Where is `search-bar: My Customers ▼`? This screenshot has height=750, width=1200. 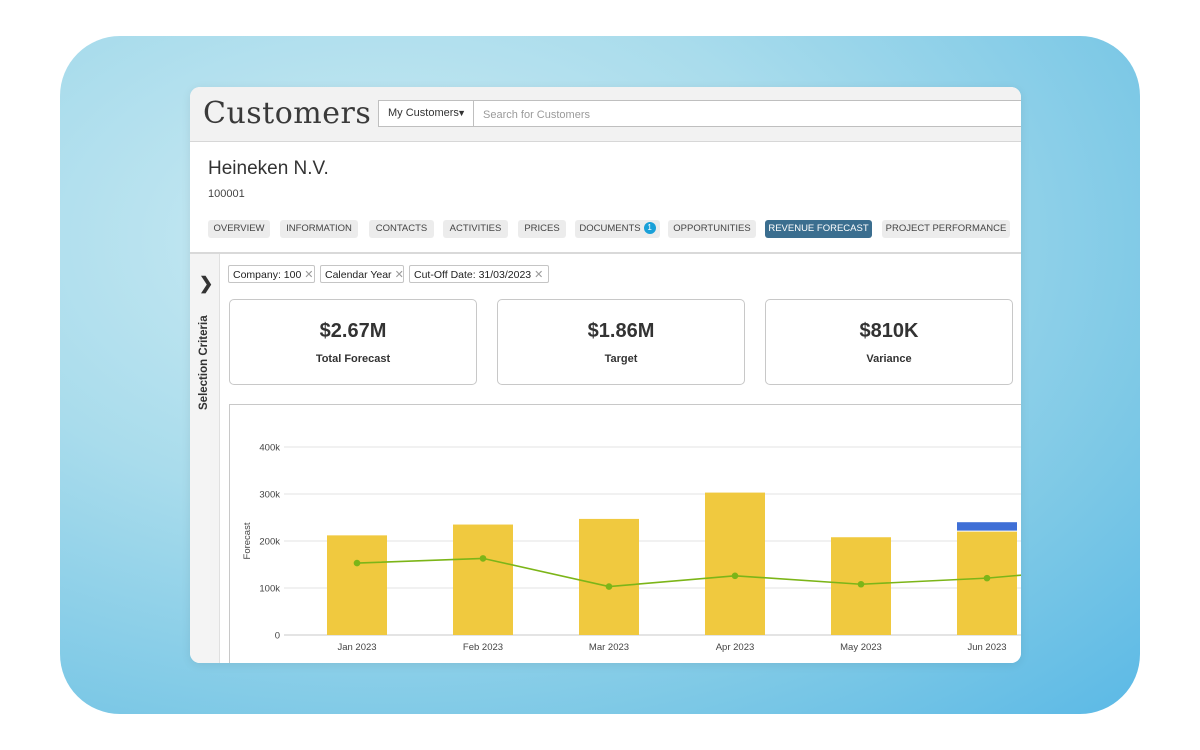
search-bar: My Customers ▼ is located at coordinates (699, 114).